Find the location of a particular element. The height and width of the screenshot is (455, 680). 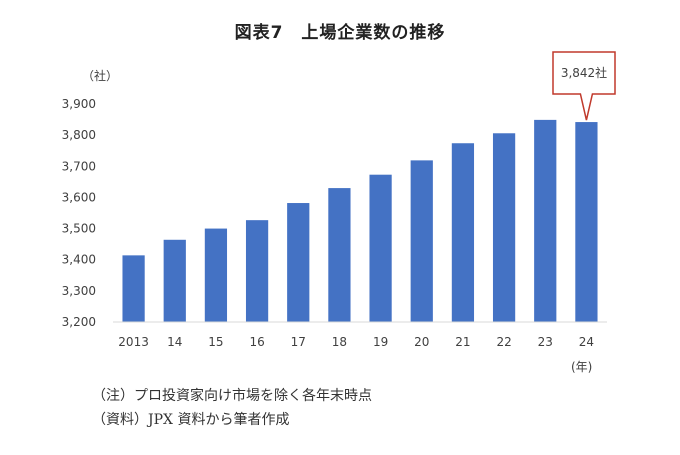

y-tick-label: 3,500 is located at coordinates (79, 229).